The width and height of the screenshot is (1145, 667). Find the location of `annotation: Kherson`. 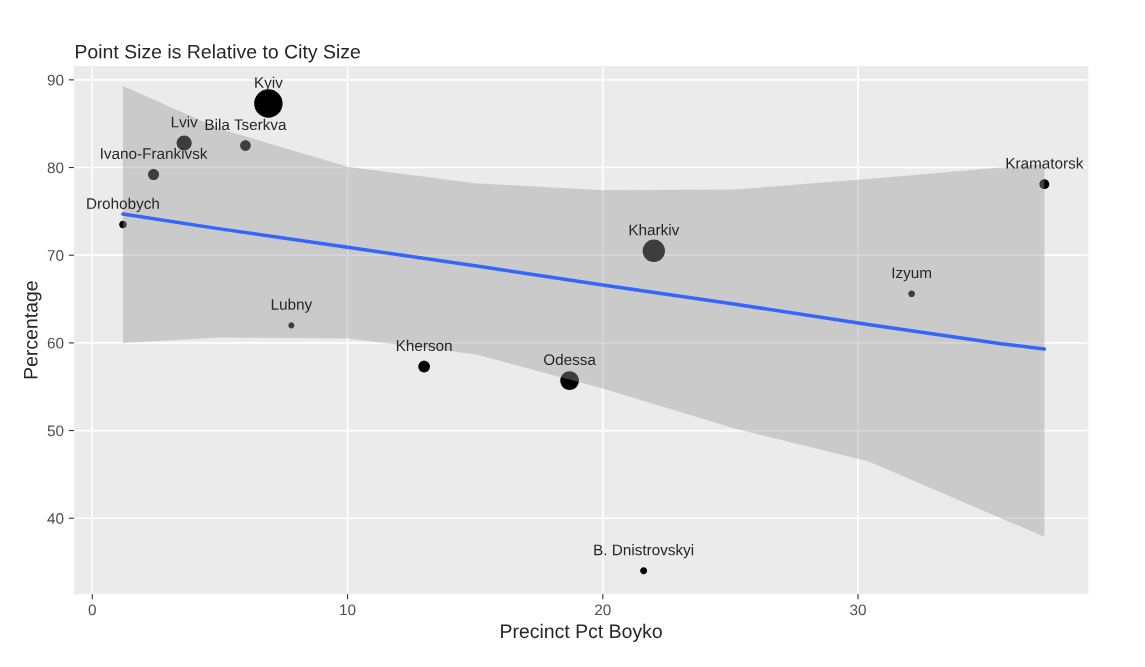

annotation: Kherson is located at coordinates (424, 345).